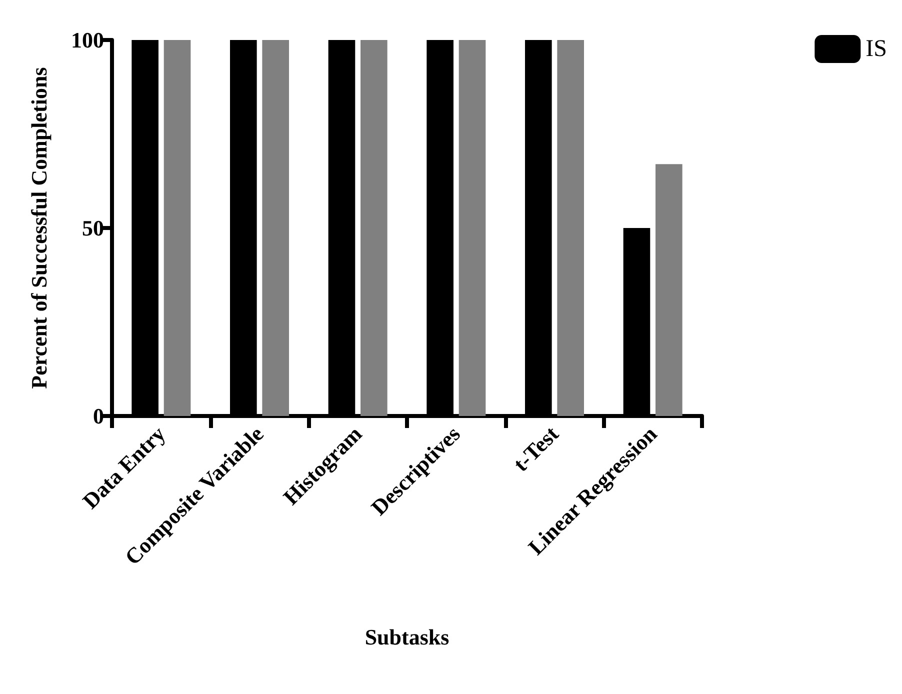  I want to click on legend-label: IS, so click(877, 49).